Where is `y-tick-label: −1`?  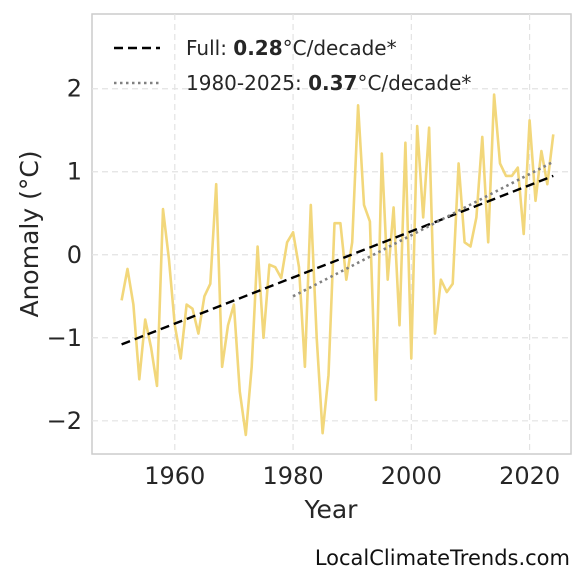 y-tick-label: −1 is located at coordinates (64, 338).